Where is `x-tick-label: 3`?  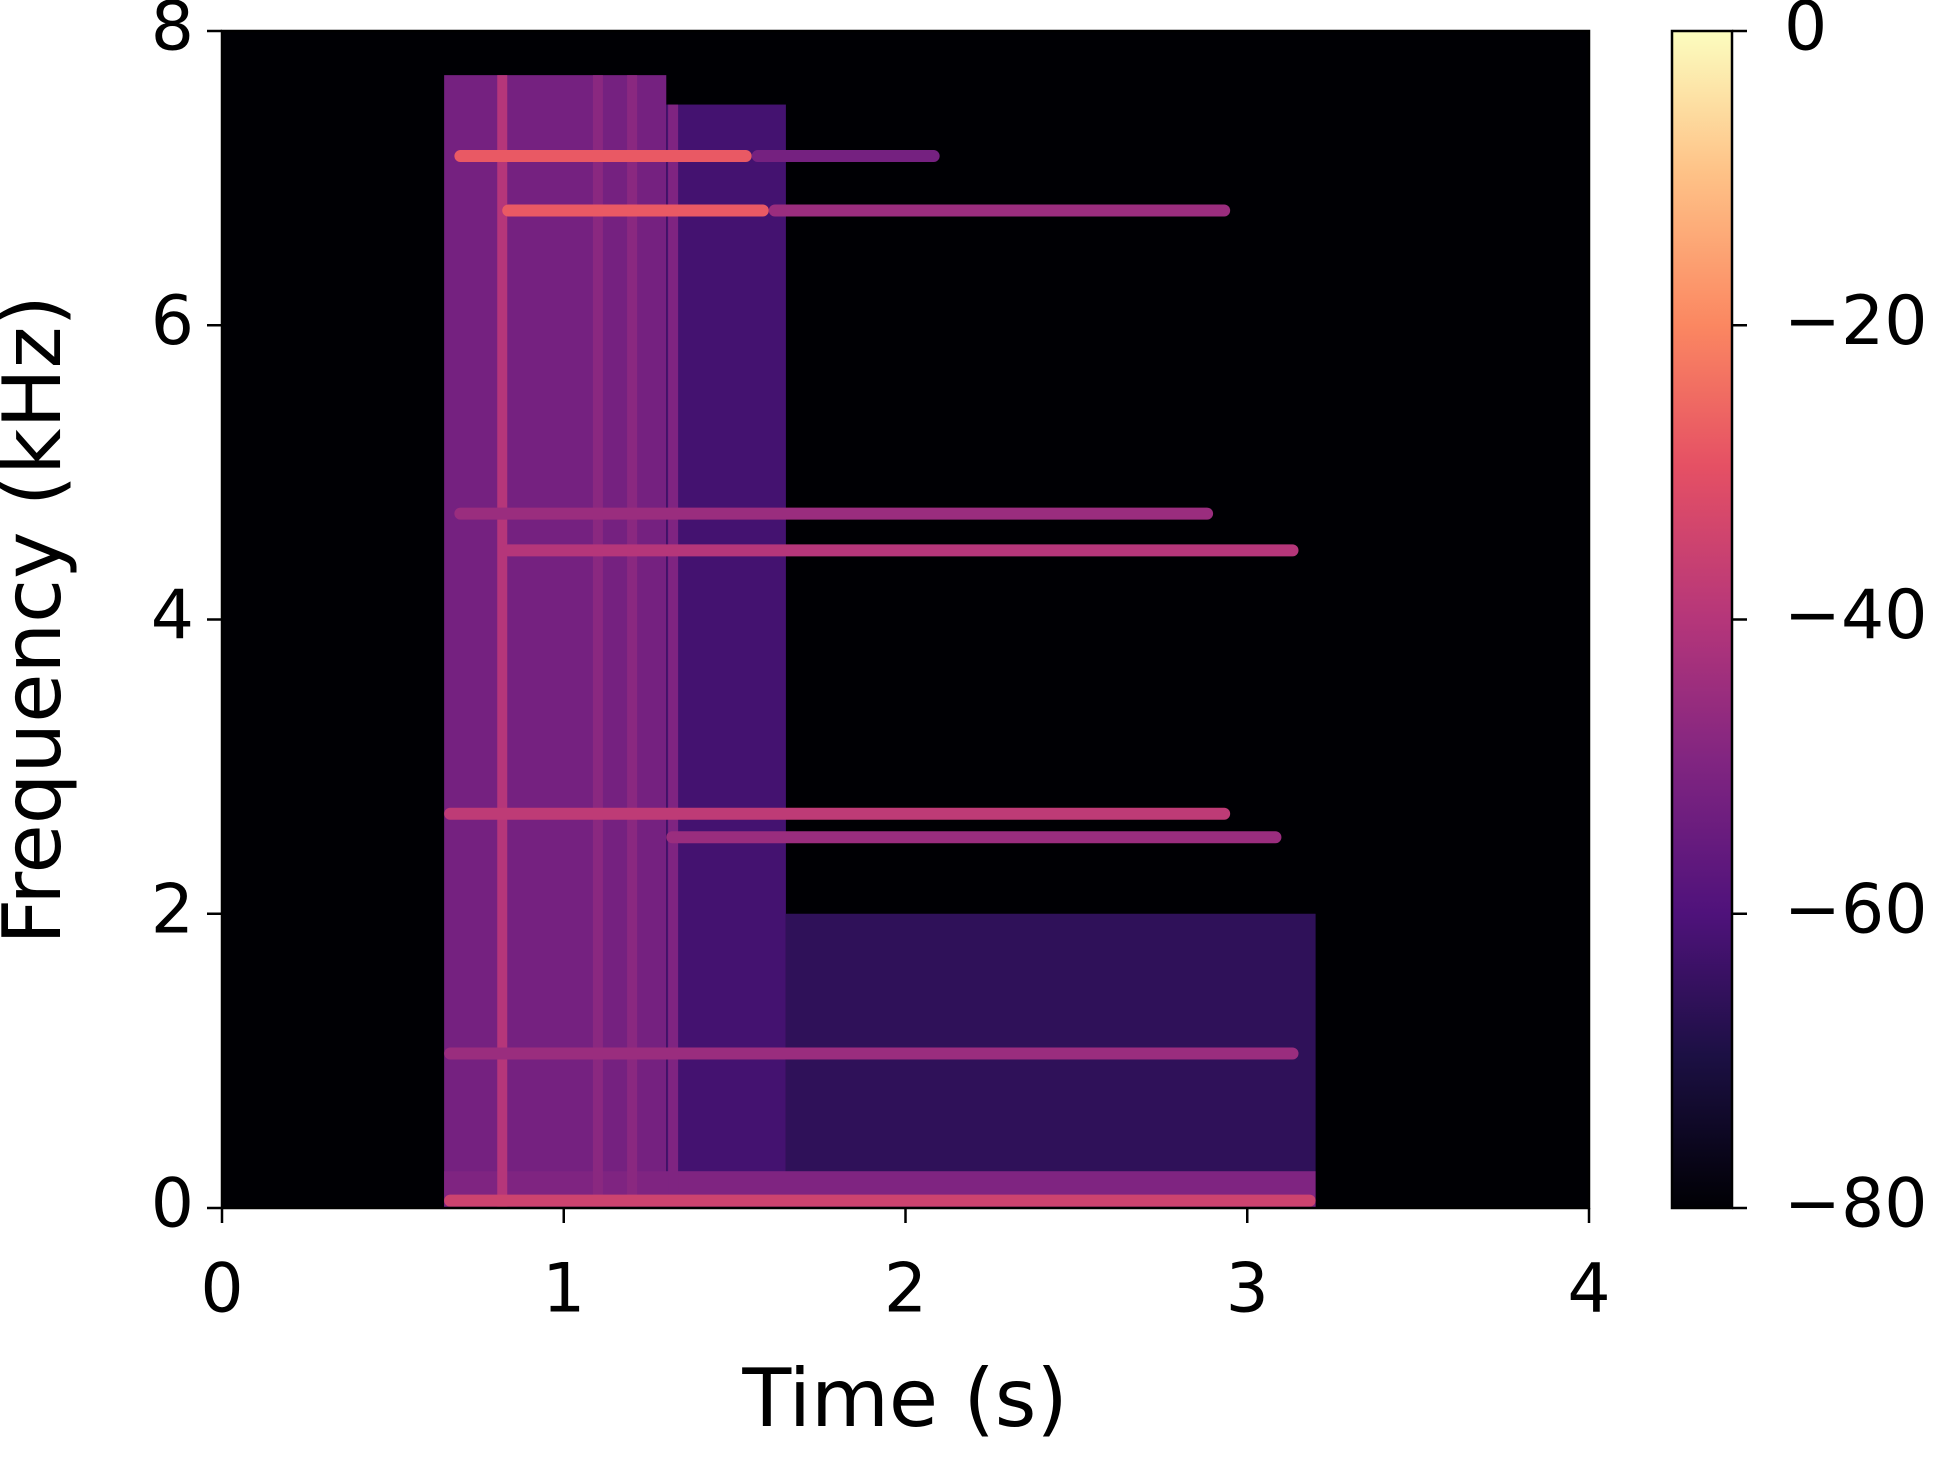
x-tick-label: 3 is located at coordinates (1247, 1289).